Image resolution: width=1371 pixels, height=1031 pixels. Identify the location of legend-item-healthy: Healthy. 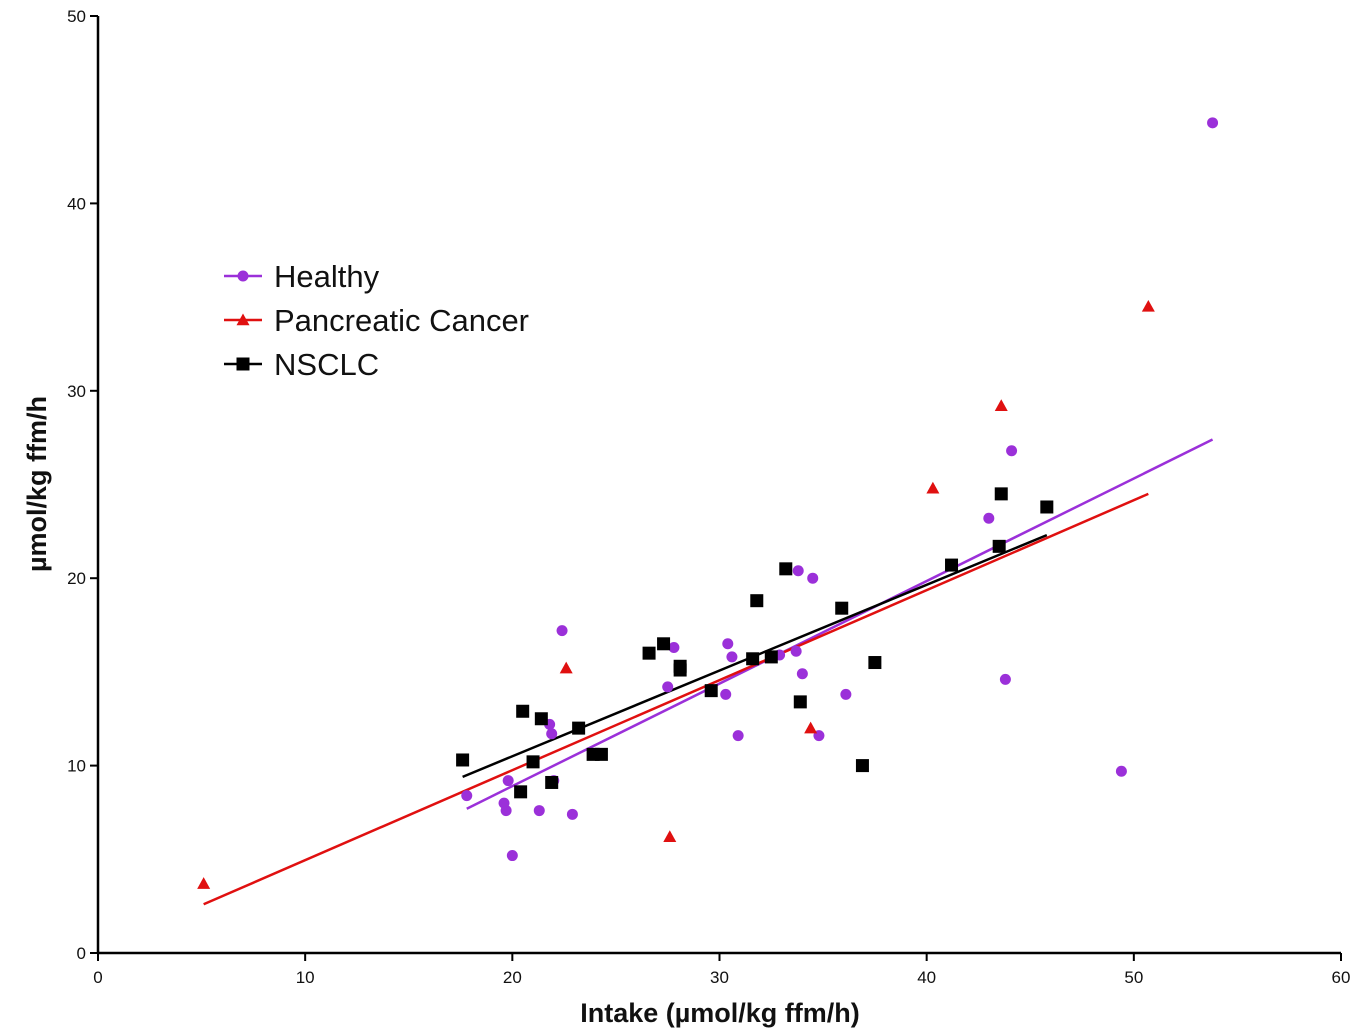
(302, 276).